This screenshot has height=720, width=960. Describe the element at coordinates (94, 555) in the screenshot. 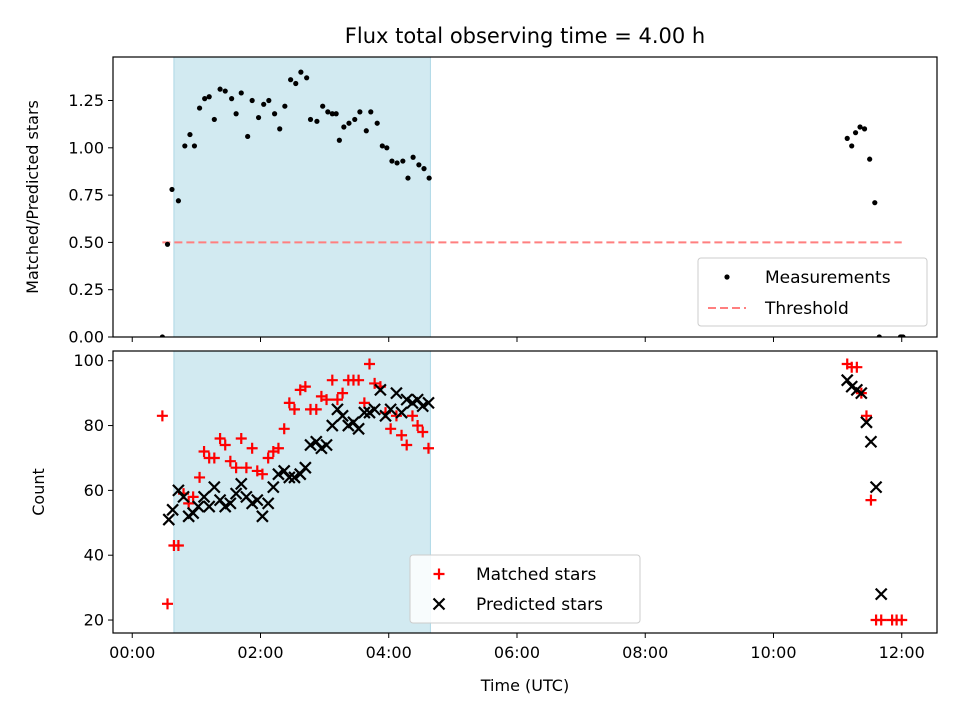

I see `y-tick-label: 40` at that location.